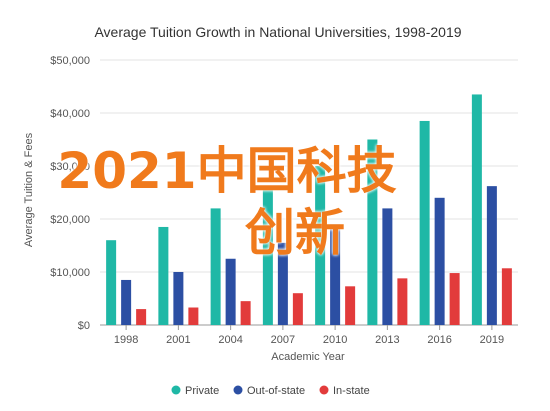 The height and width of the screenshot is (411, 550). I want to click on x-tick-label: 2010, so click(335, 340).